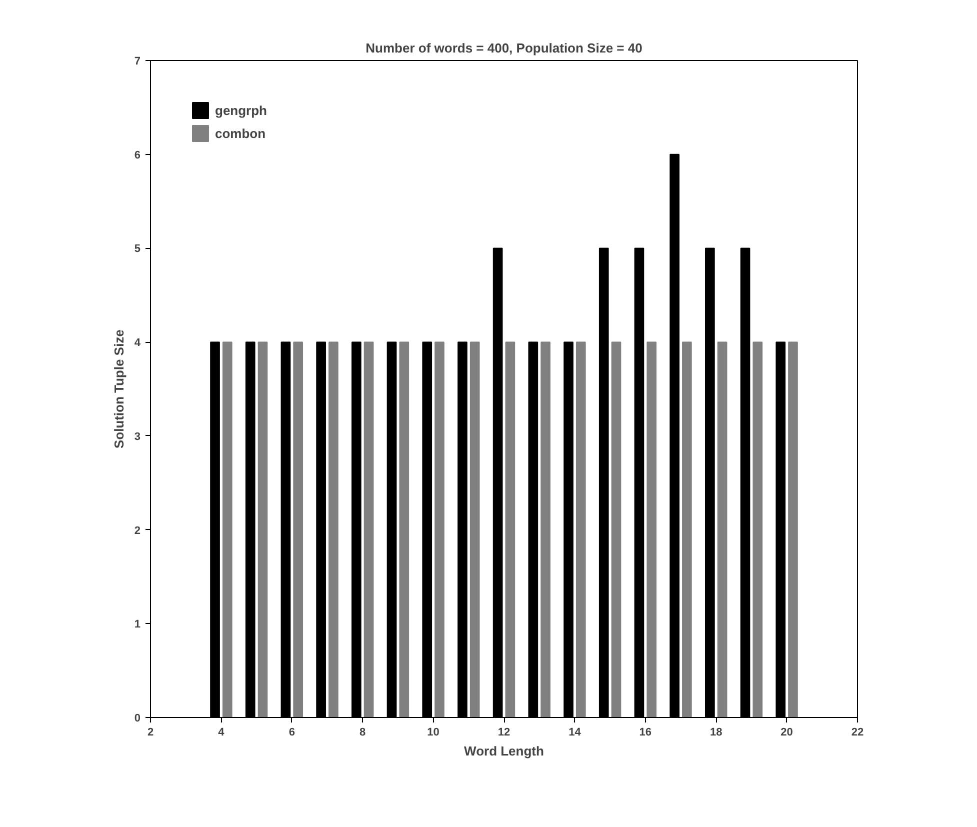  What do you see at coordinates (138, 343) in the screenshot?
I see `y-tick-label: 4` at bounding box center [138, 343].